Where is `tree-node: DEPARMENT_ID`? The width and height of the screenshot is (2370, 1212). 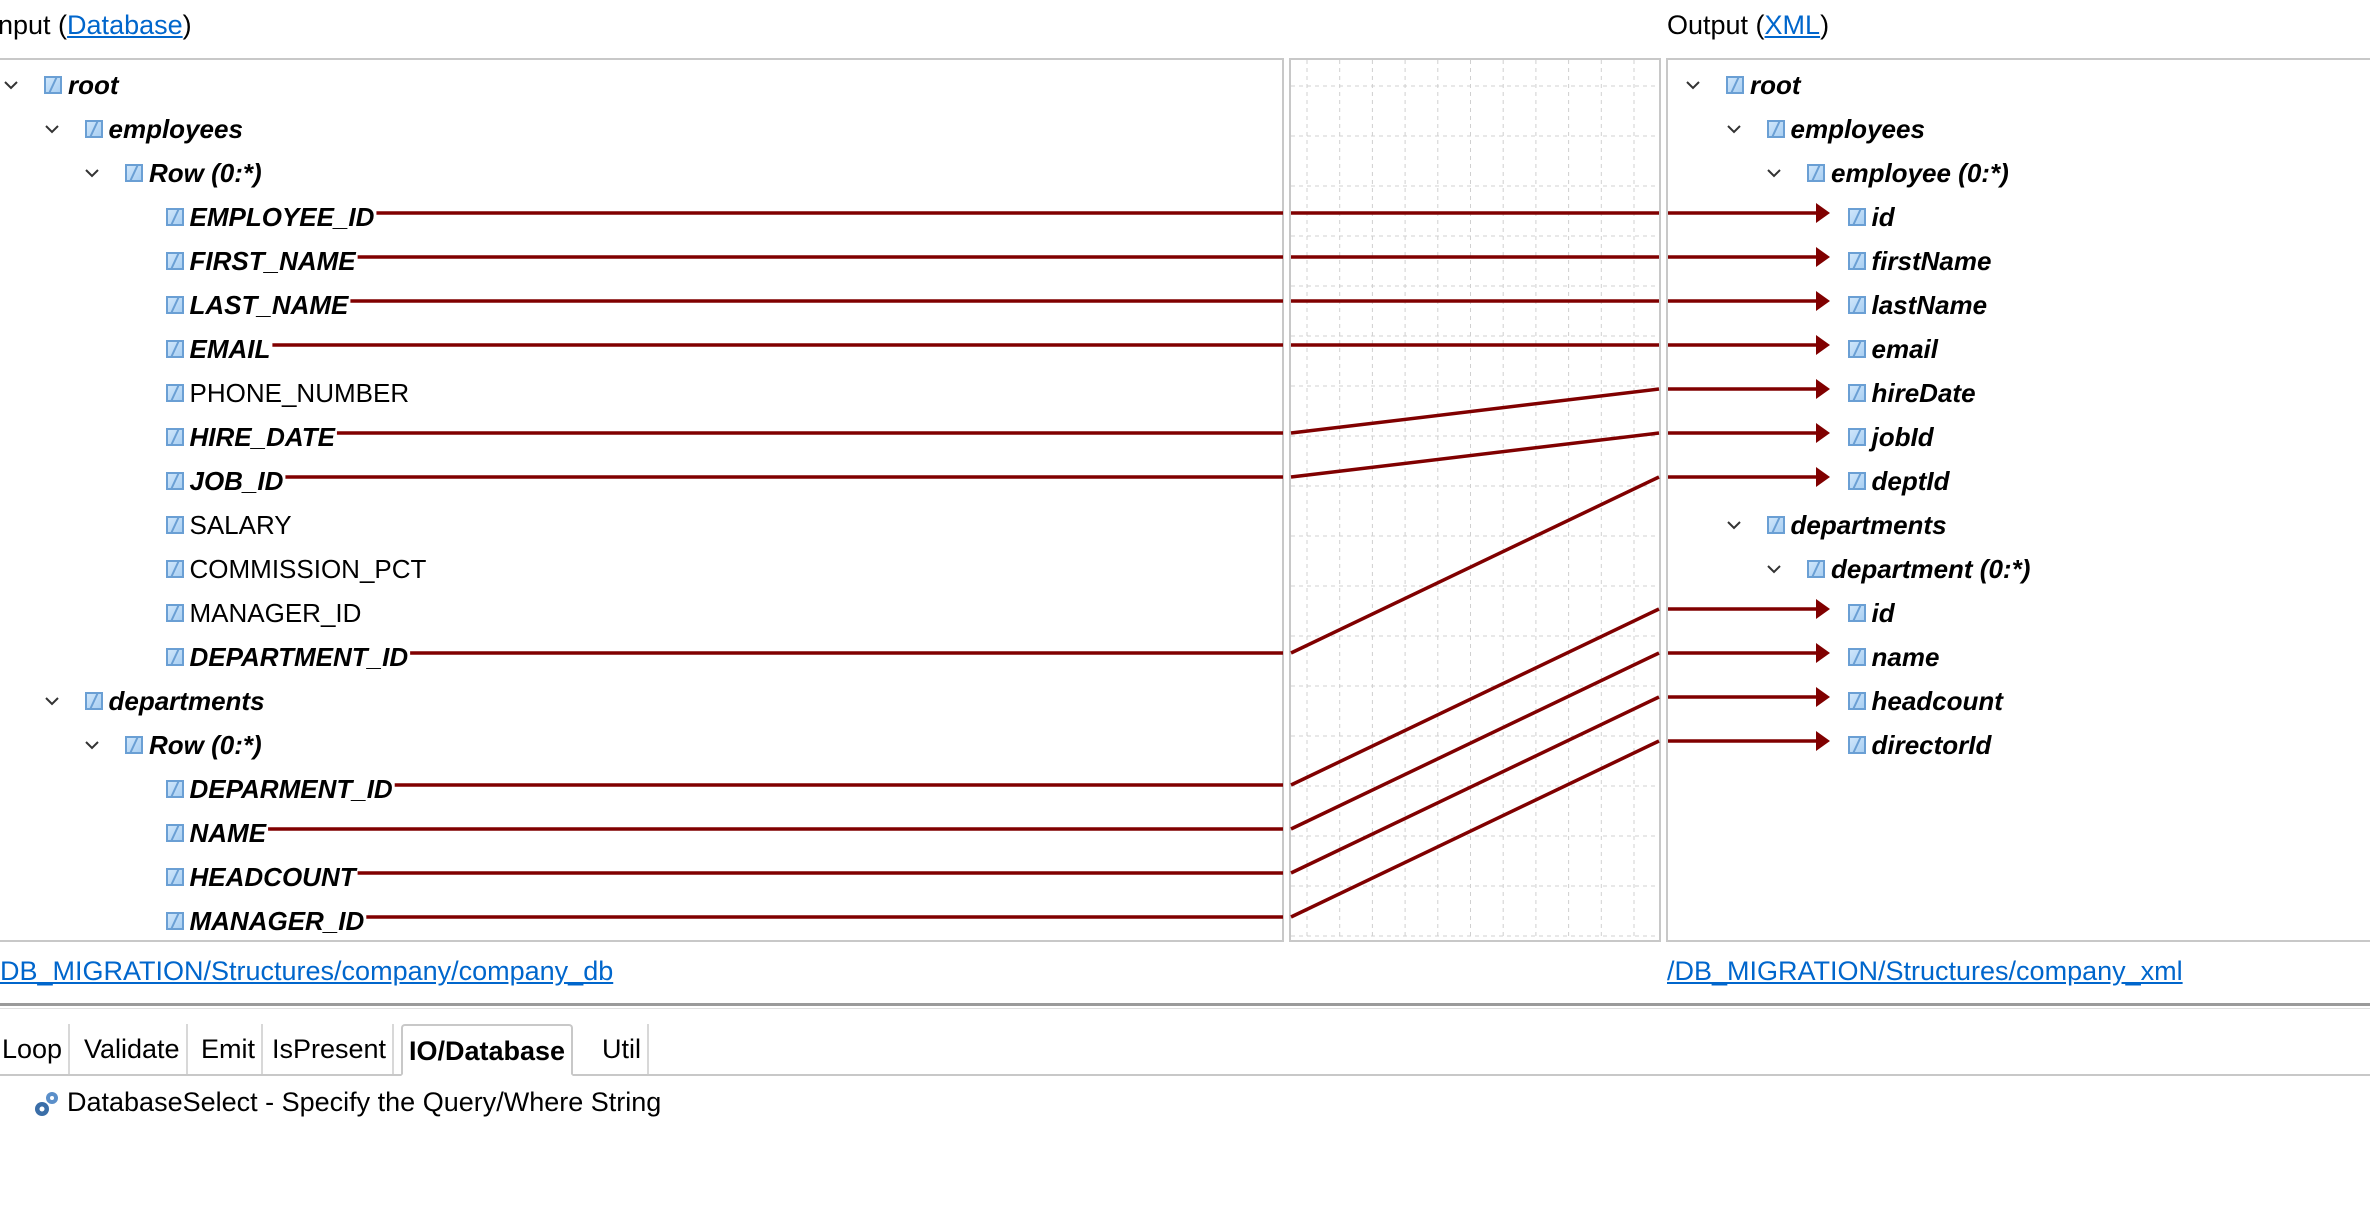
tree-node: DEPARMENT_ID is located at coordinates (641, 789).